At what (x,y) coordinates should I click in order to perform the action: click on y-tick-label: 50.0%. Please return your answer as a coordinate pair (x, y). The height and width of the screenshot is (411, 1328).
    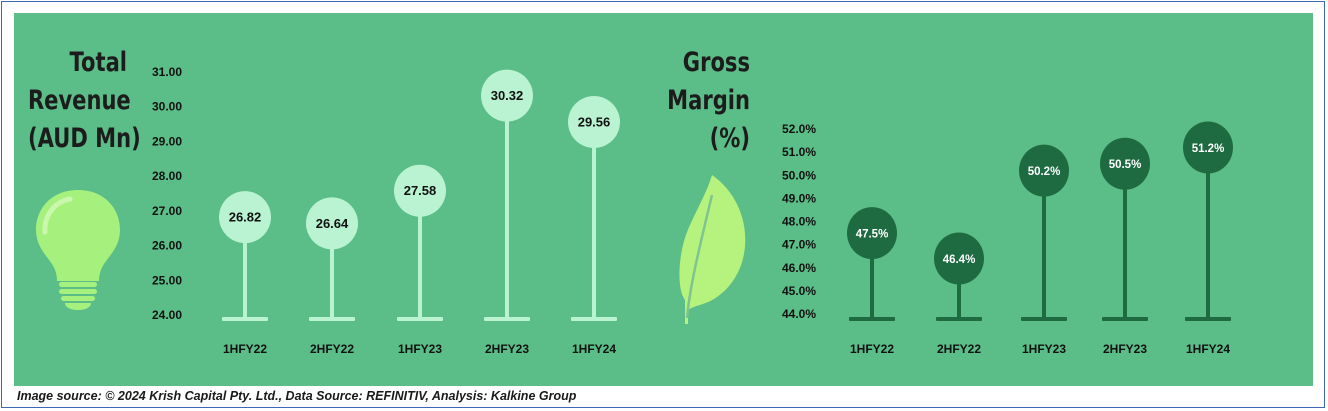
    Looking at the image, I should click on (799, 175).